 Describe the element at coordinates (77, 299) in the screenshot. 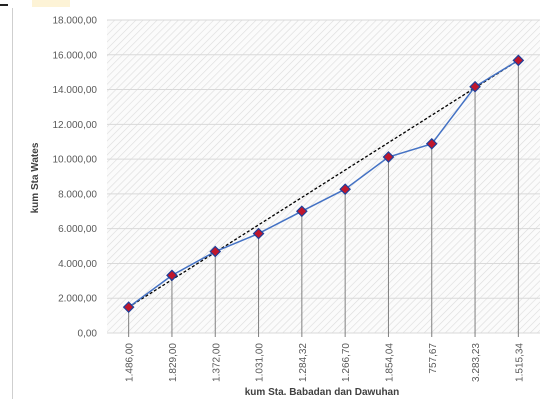

I see `y-tick-label: 2.000,00` at that location.